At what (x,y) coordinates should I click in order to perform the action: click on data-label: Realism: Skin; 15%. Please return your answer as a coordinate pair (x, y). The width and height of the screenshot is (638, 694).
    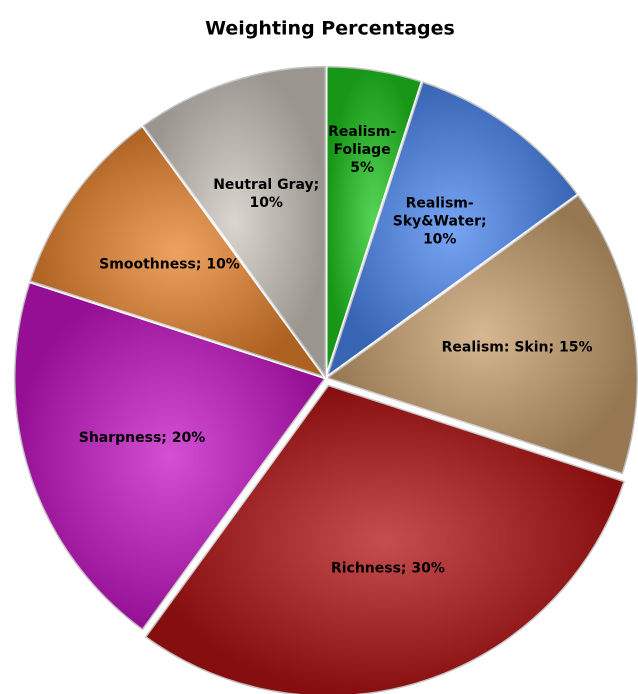
    Looking at the image, I should click on (517, 348).